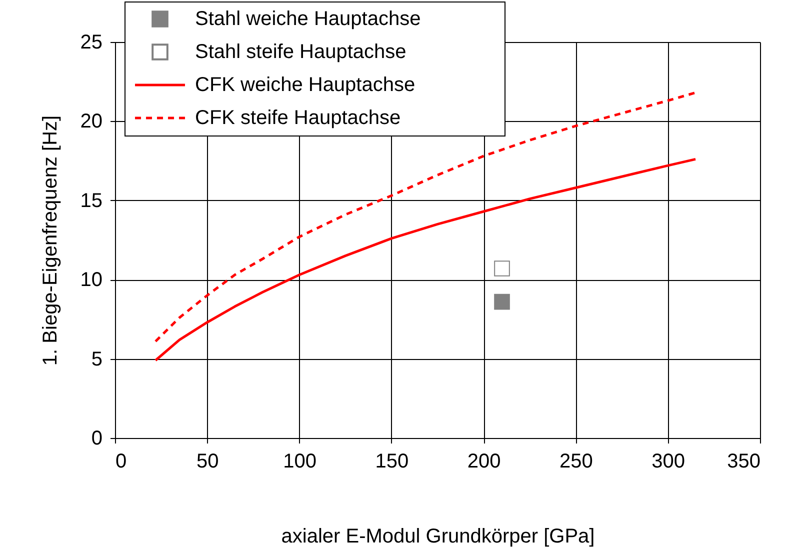  Describe the element at coordinates (743, 461) in the screenshot. I see `x-tick-label: 350` at that location.